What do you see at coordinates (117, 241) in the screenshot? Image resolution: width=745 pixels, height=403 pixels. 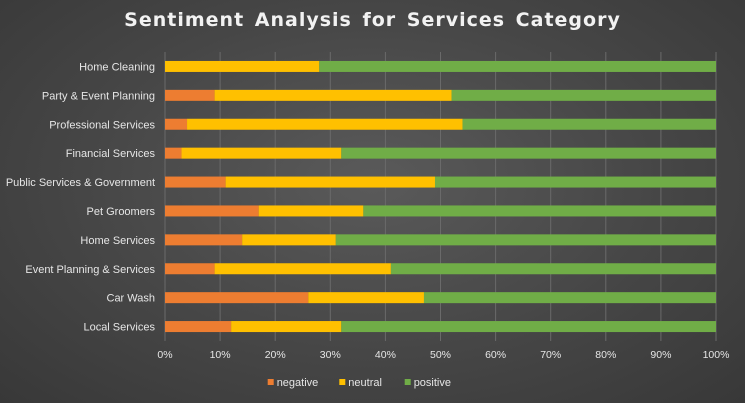 I see `category-label-6: Home Services` at bounding box center [117, 241].